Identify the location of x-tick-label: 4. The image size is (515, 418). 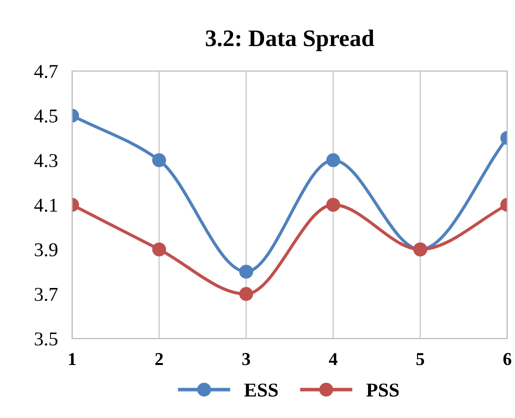
(333, 359).